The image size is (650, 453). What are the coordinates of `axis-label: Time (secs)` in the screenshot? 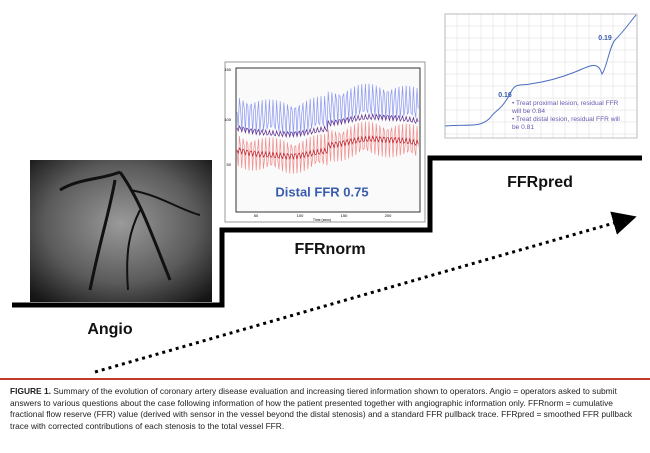 It's located at (322, 220).